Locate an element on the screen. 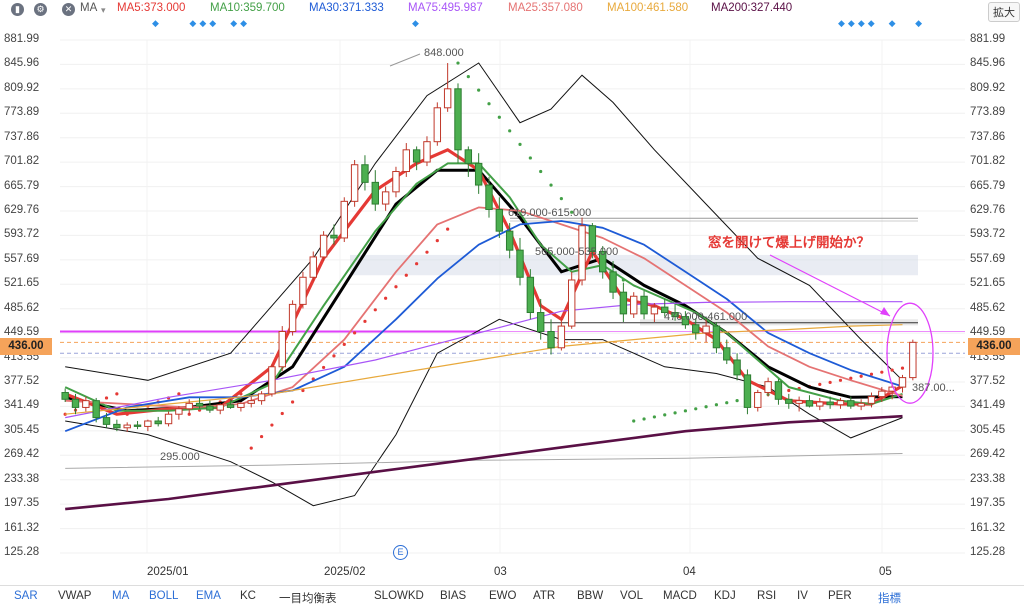 The height and width of the screenshot is (613, 1024). indicator-tab: BOLL is located at coordinates (164, 596).